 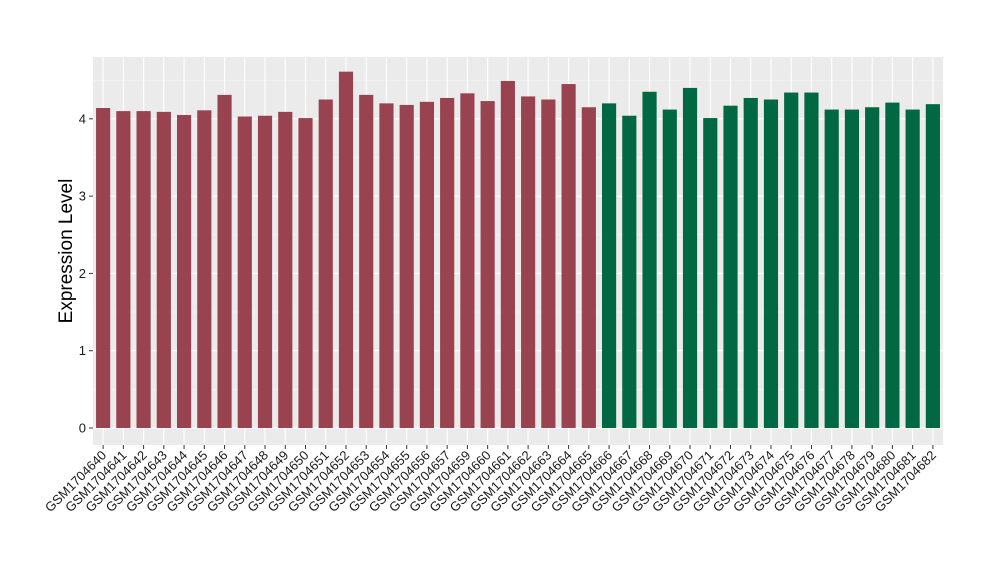 What do you see at coordinates (82, 350) in the screenshot?
I see `y-tick-label: 1` at bounding box center [82, 350].